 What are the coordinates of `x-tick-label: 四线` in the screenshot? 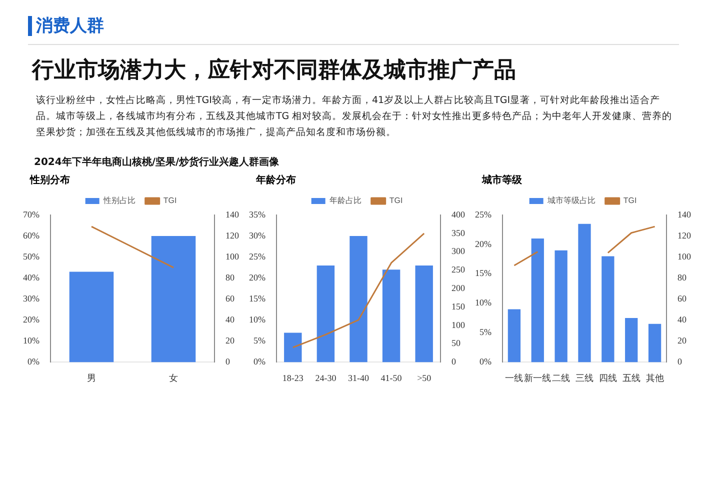 It's located at (607, 377).